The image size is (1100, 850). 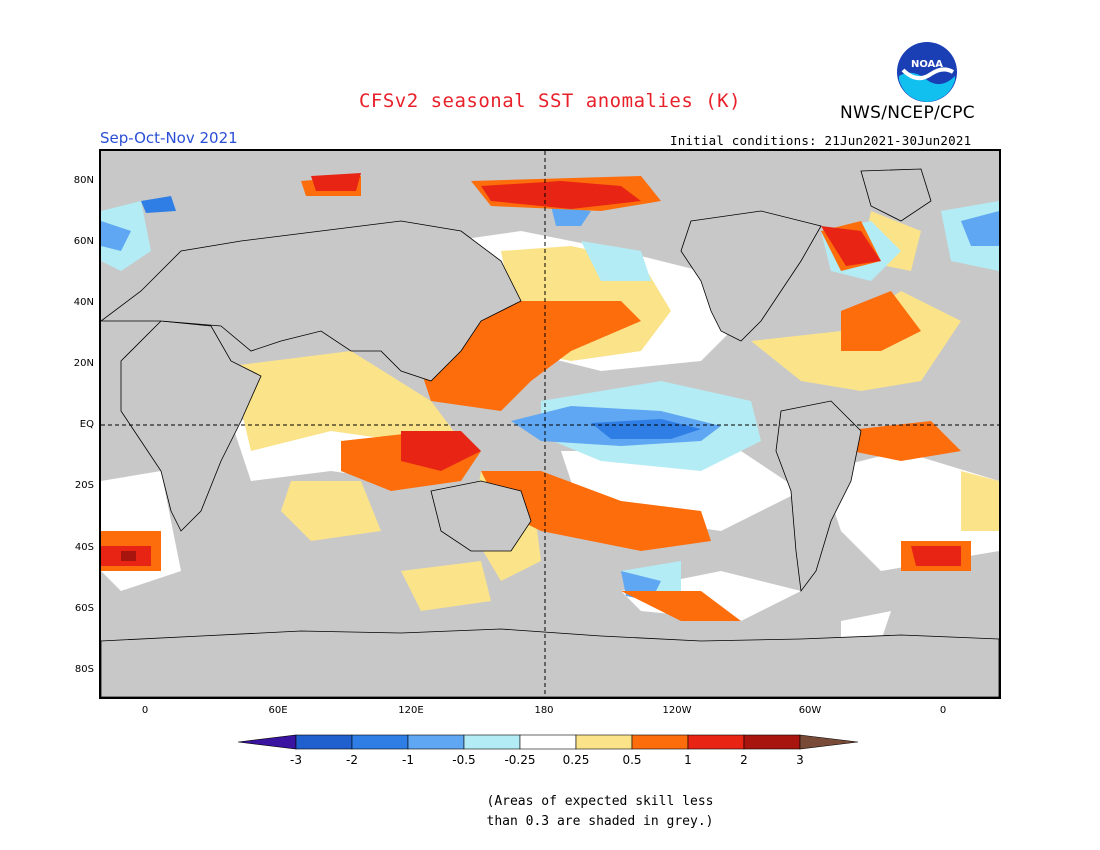 I want to click on lat-label-eq: EQ, so click(x=86, y=424).